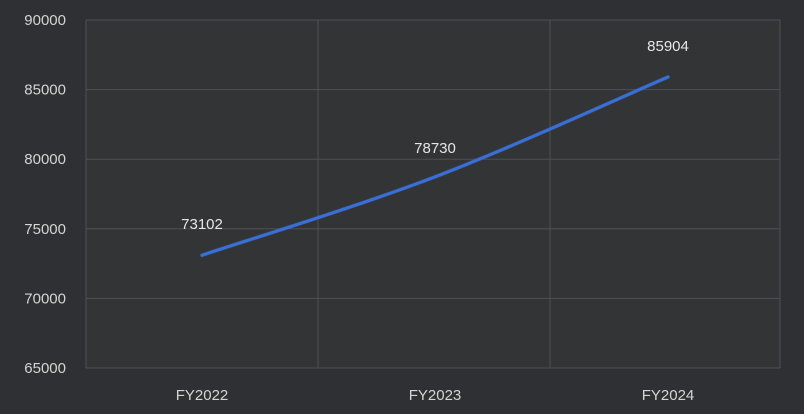 The height and width of the screenshot is (414, 804). What do you see at coordinates (45, 20) in the screenshot?
I see `y-tick-label: 90000` at bounding box center [45, 20].